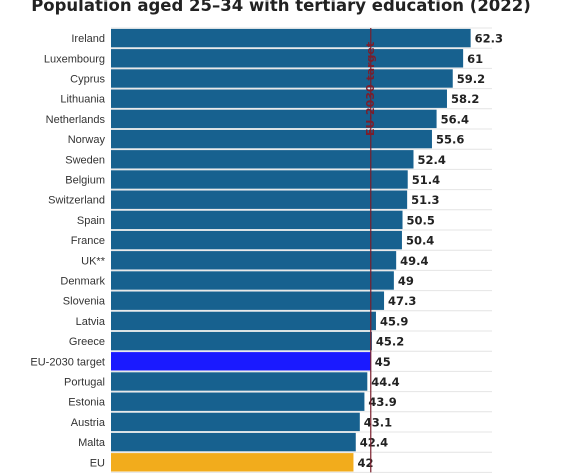 The height and width of the screenshot is (473, 562). Describe the element at coordinates (233, 442) in the screenshot. I see `bar-malta` at that location.